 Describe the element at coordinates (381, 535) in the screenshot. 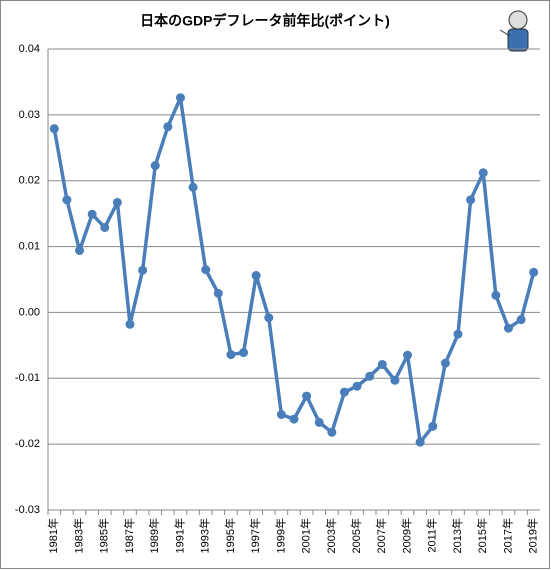

I see `x-tick-label: 2007年` at that location.